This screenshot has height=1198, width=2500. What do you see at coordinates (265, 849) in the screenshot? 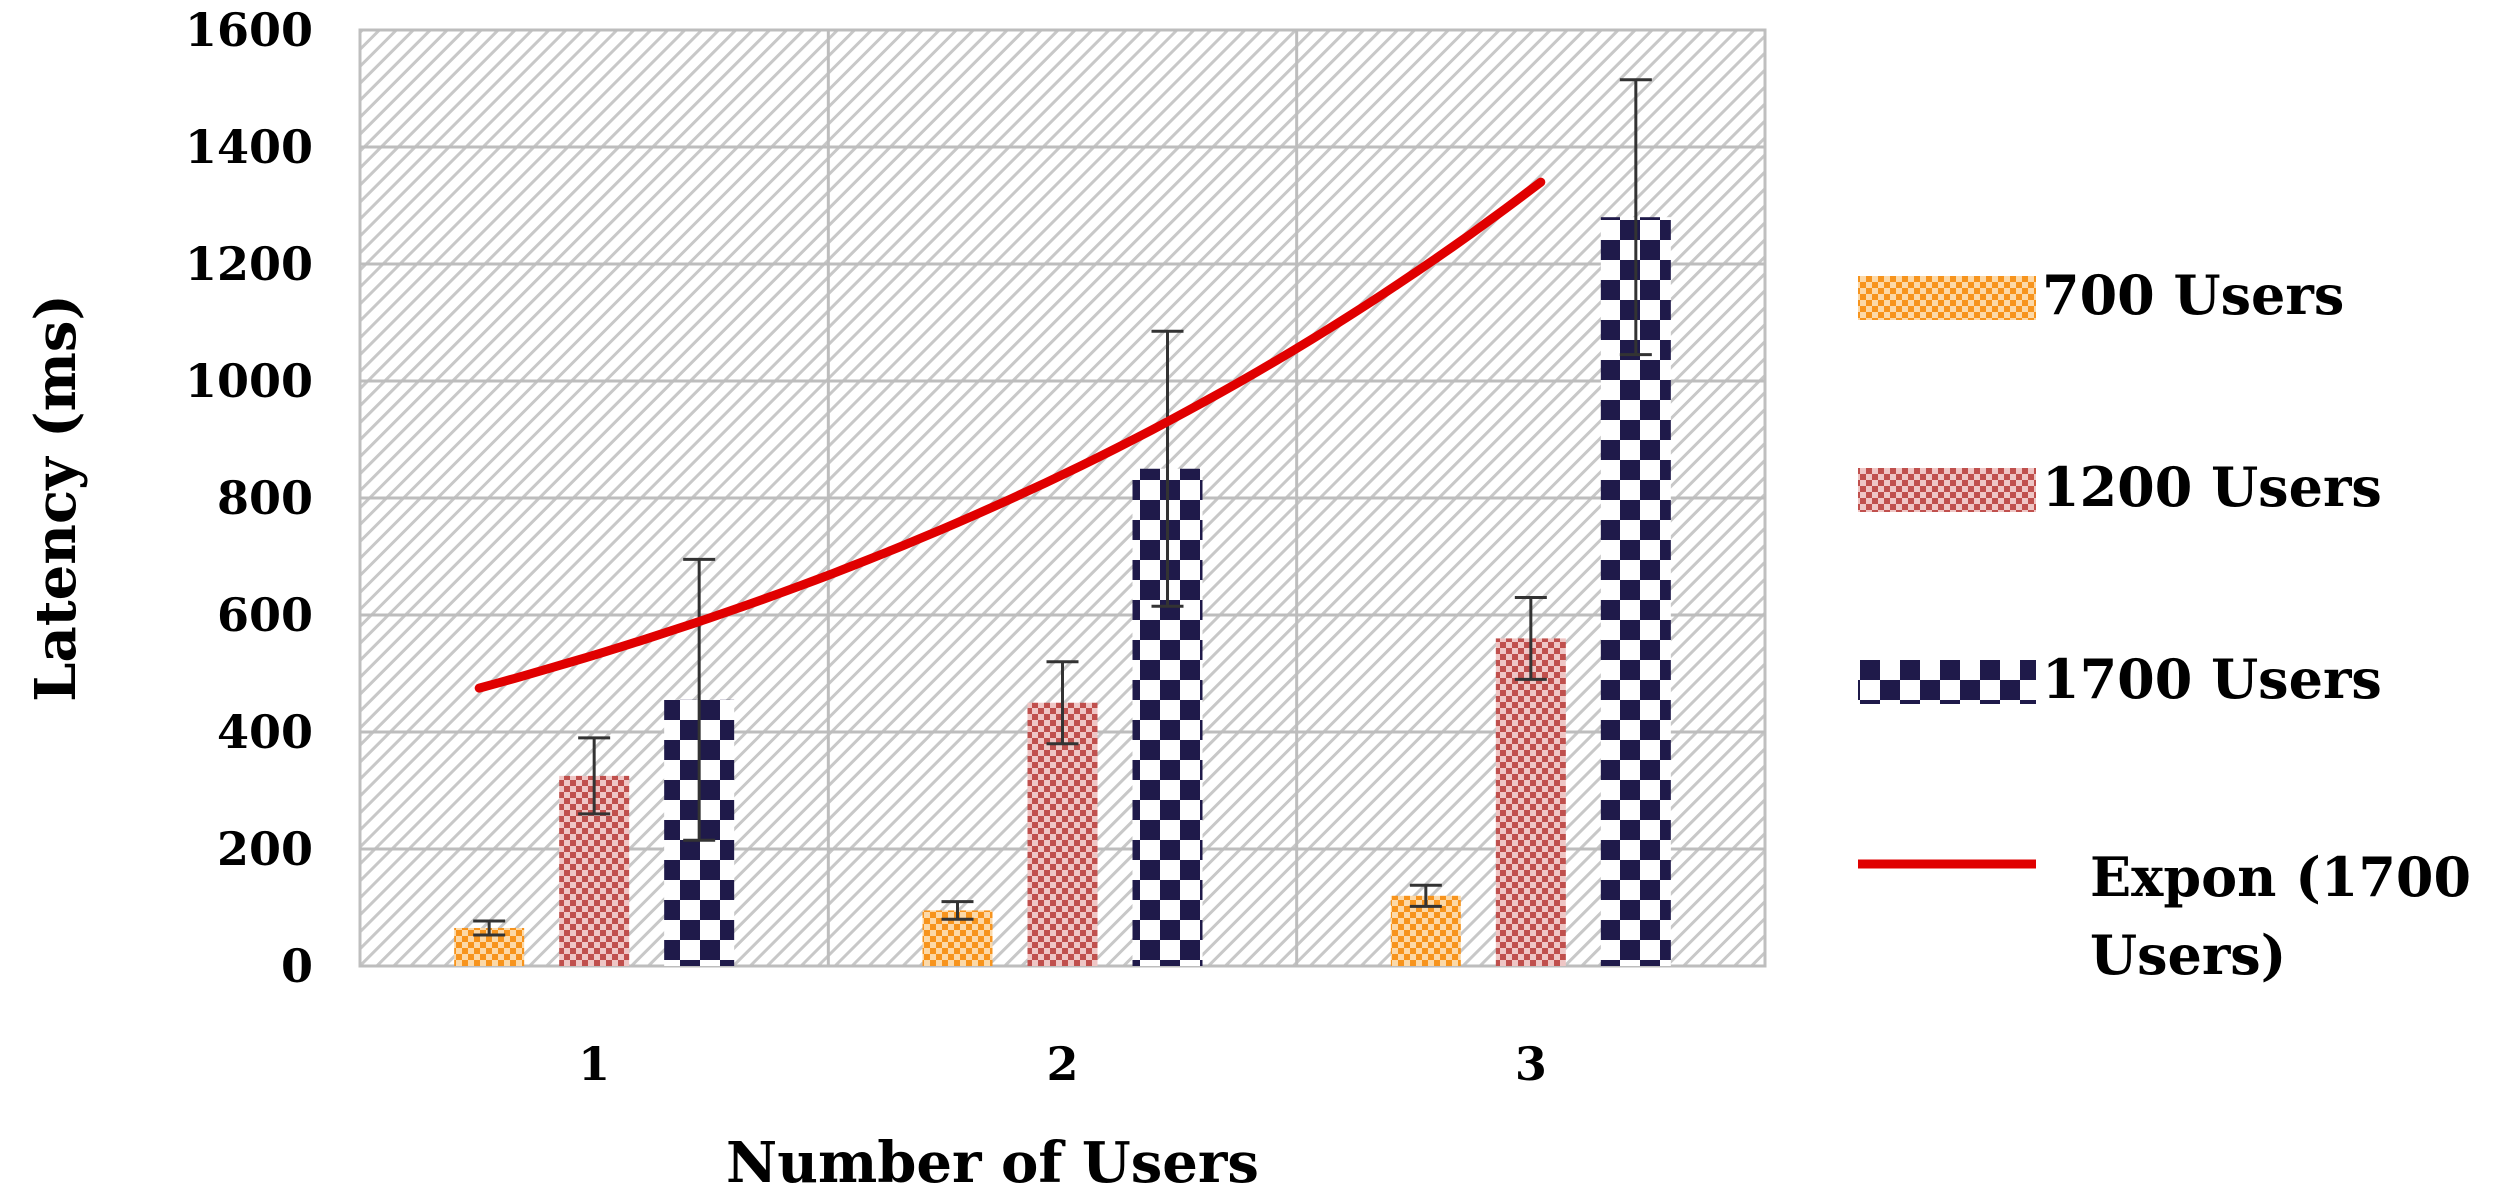
I see `y-tick-label: 200` at bounding box center [265, 849].